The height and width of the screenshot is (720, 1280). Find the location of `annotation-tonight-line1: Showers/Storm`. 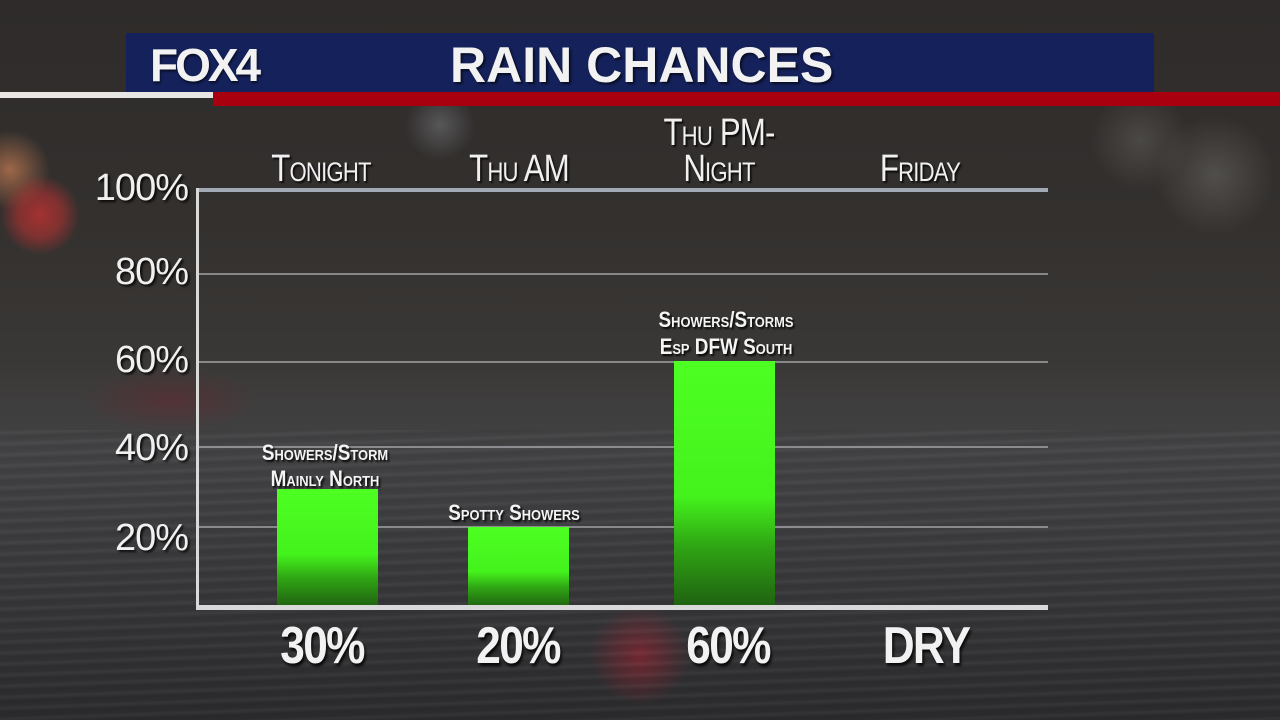

annotation-tonight-line1: Showers/Storm is located at coordinates (325, 452).